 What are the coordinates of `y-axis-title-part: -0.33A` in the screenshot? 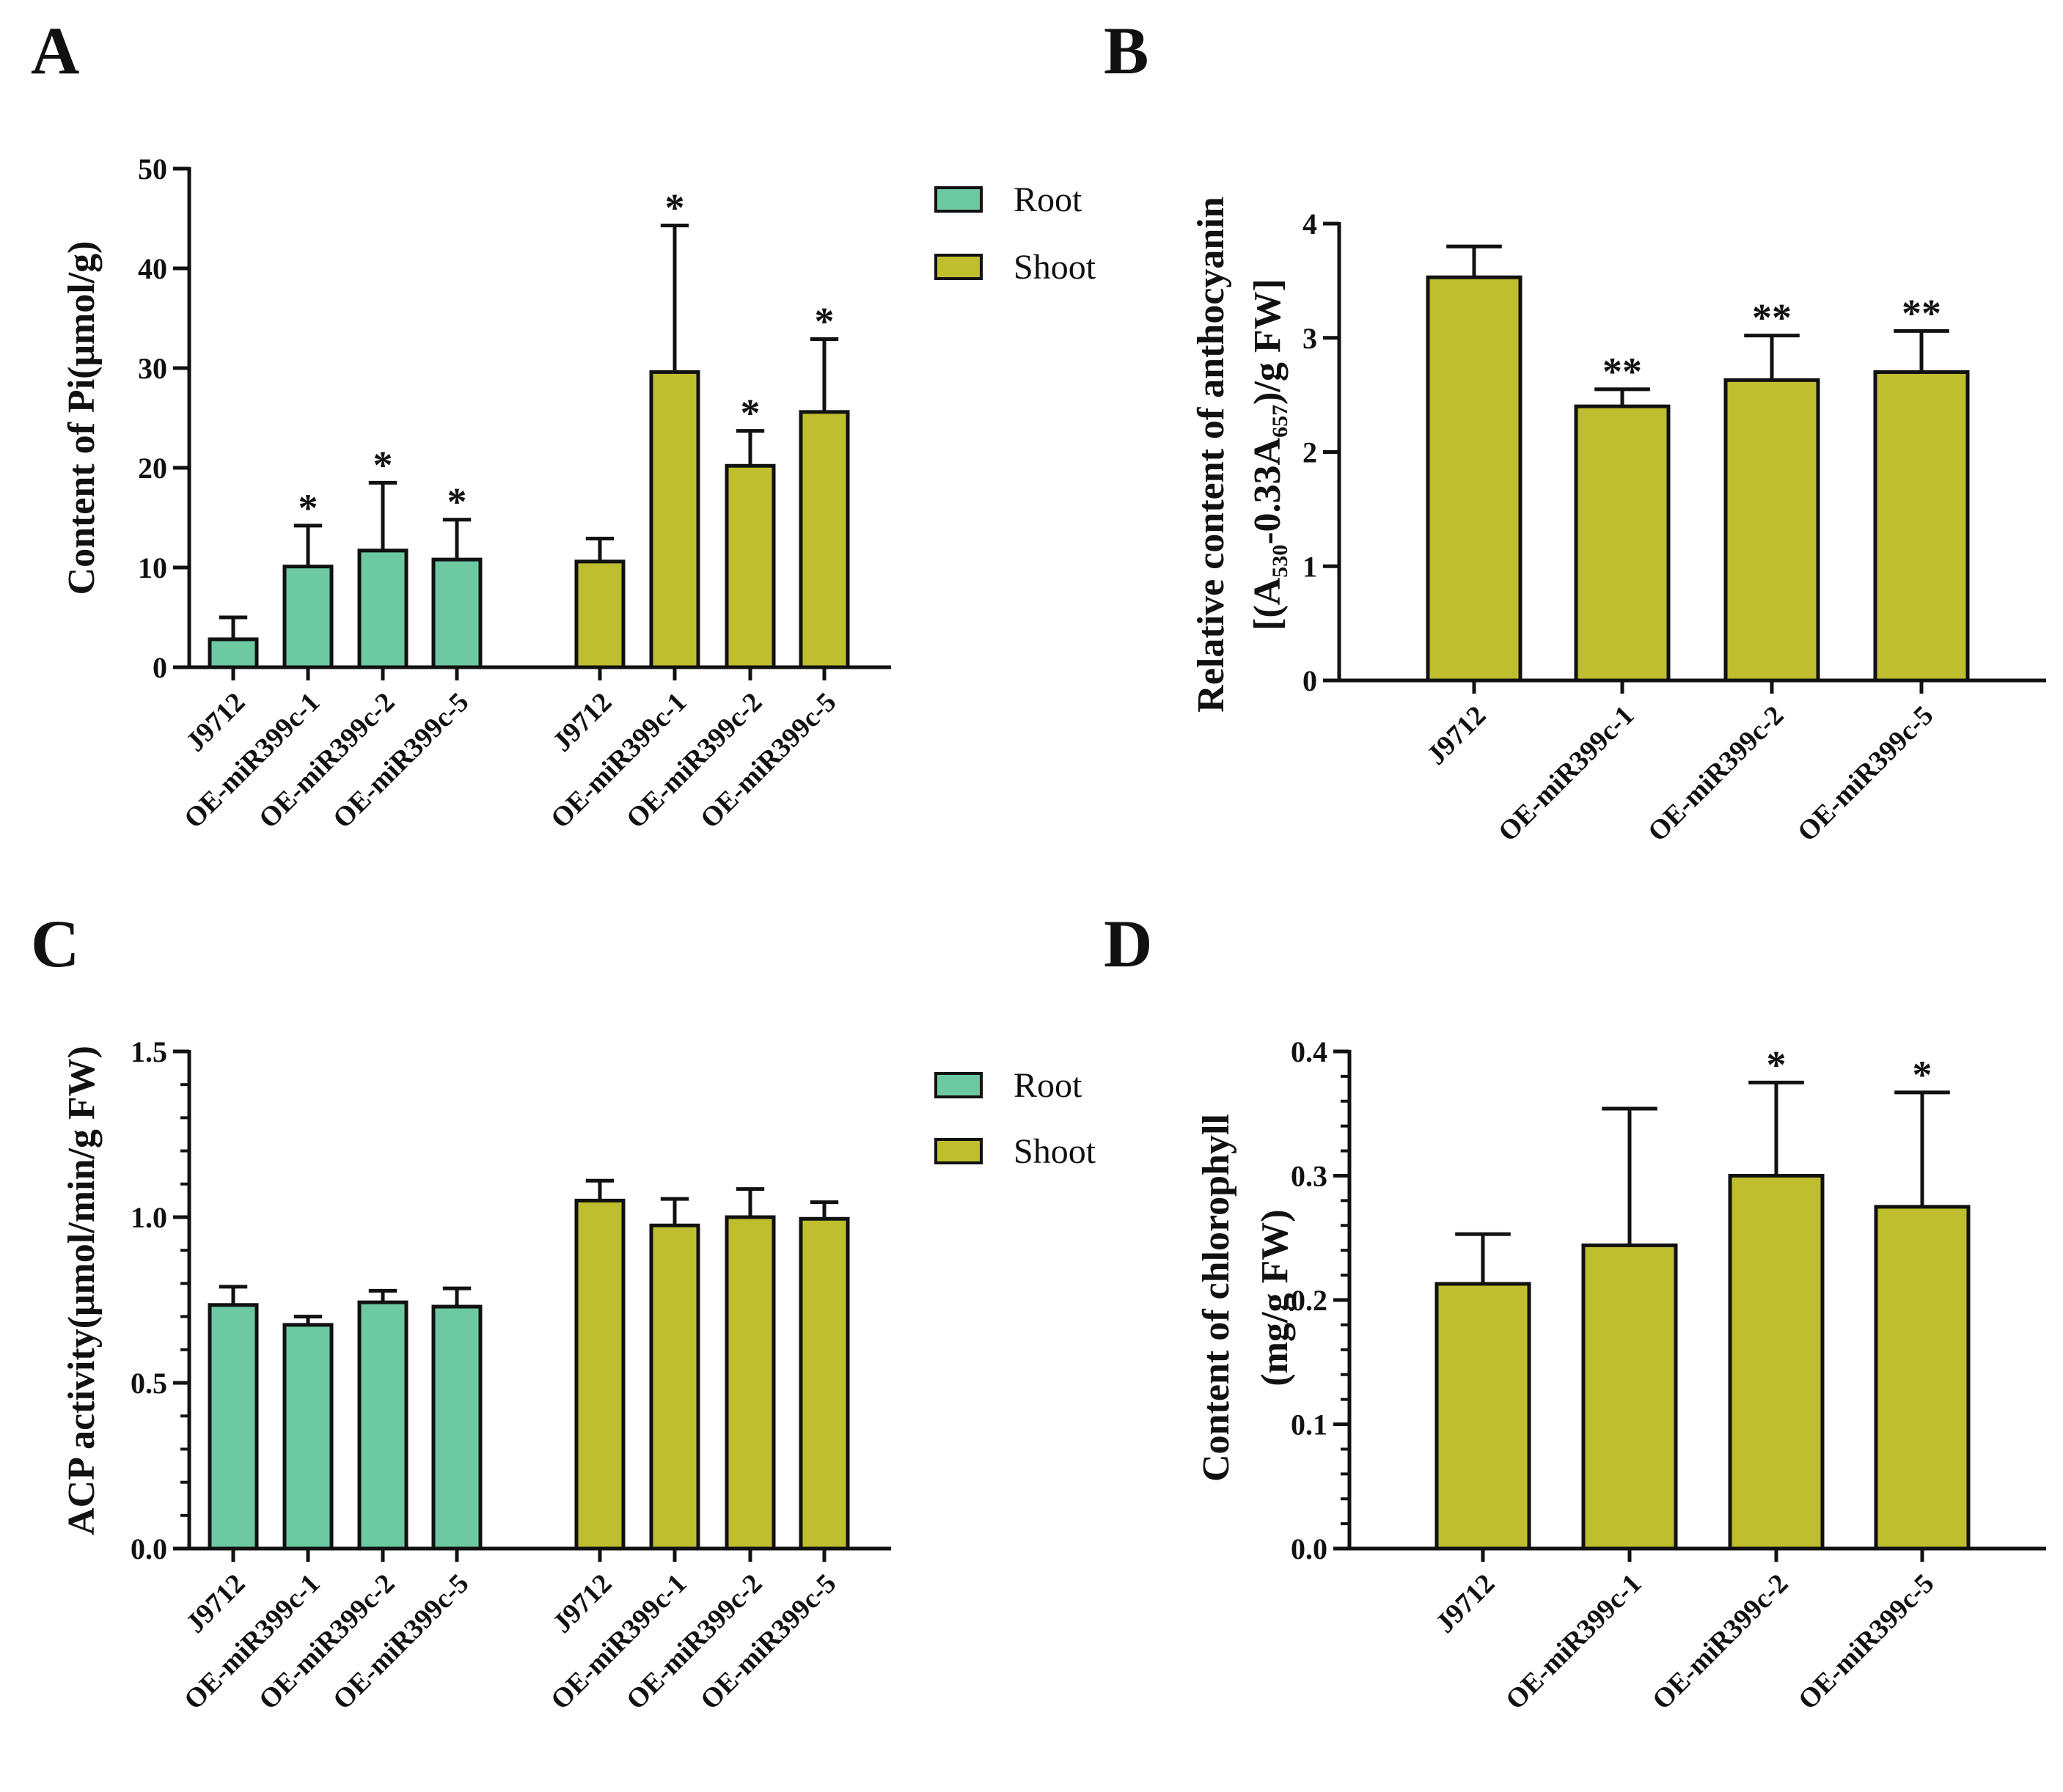 It's located at (1268, 491).